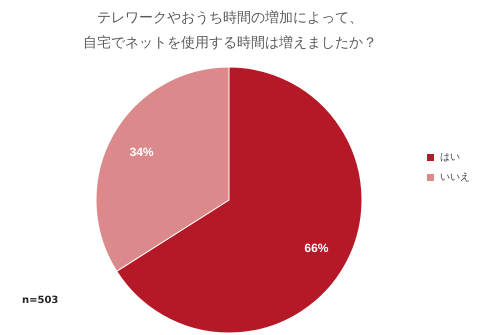 The width and height of the screenshot is (500, 335). I want to click on data-label: 34%, so click(142, 151).